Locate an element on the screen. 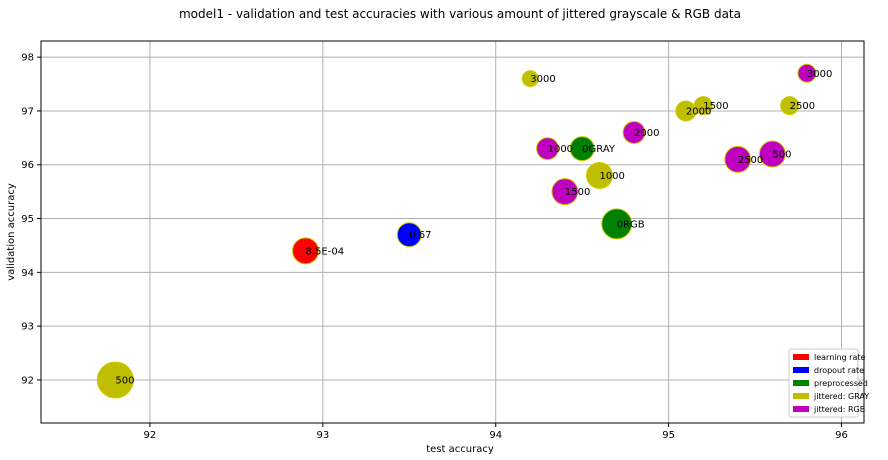 This screenshot has width=888, height=460. point-label: 0RGB is located at coordinates (631, 224).